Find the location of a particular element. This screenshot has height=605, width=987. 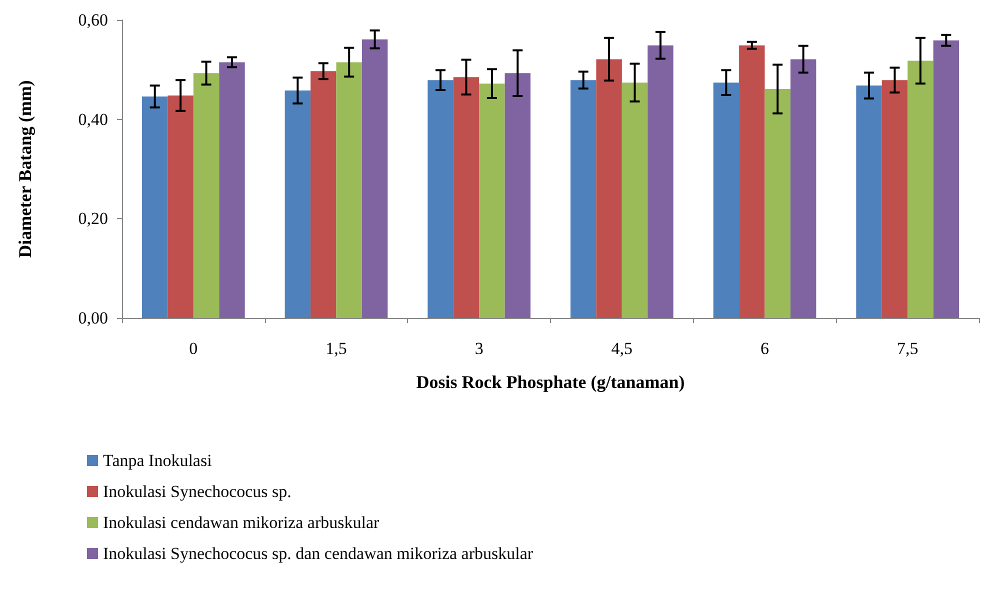

x-tick-label: 0 is located at coordinates (193, 348).